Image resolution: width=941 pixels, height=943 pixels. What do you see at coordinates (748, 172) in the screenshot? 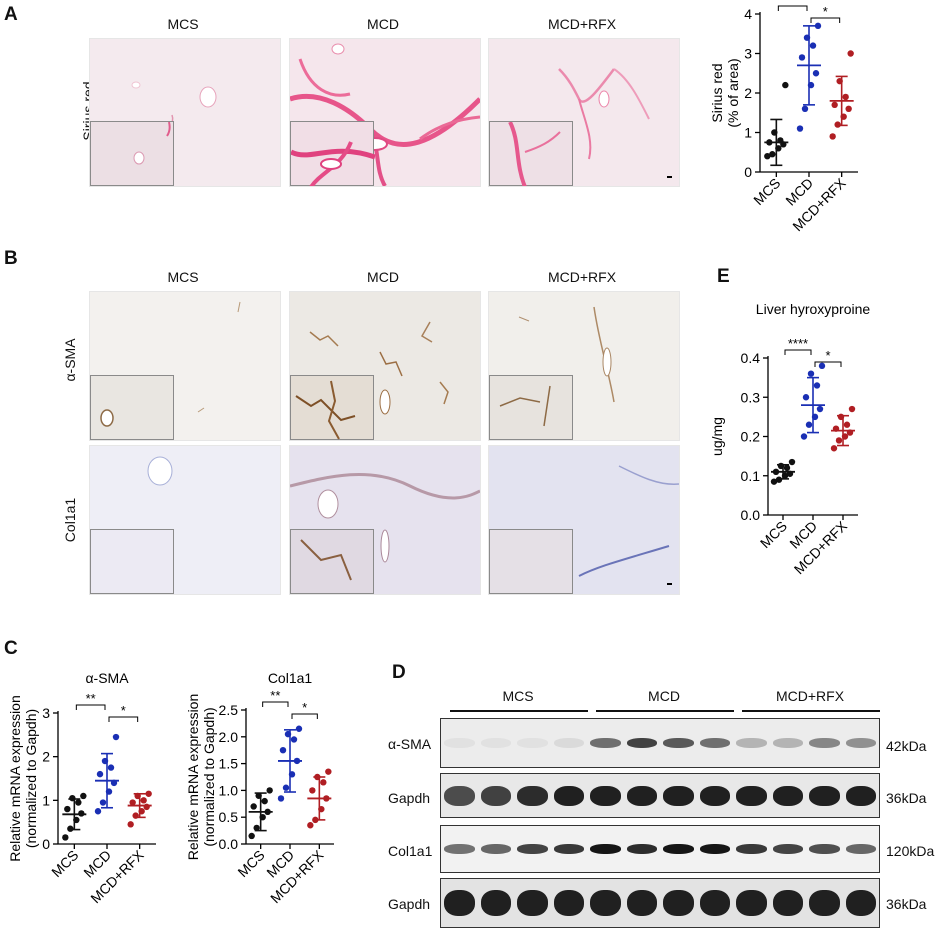
I see `y-tick-label: 0` at bounding box center [748, 172].